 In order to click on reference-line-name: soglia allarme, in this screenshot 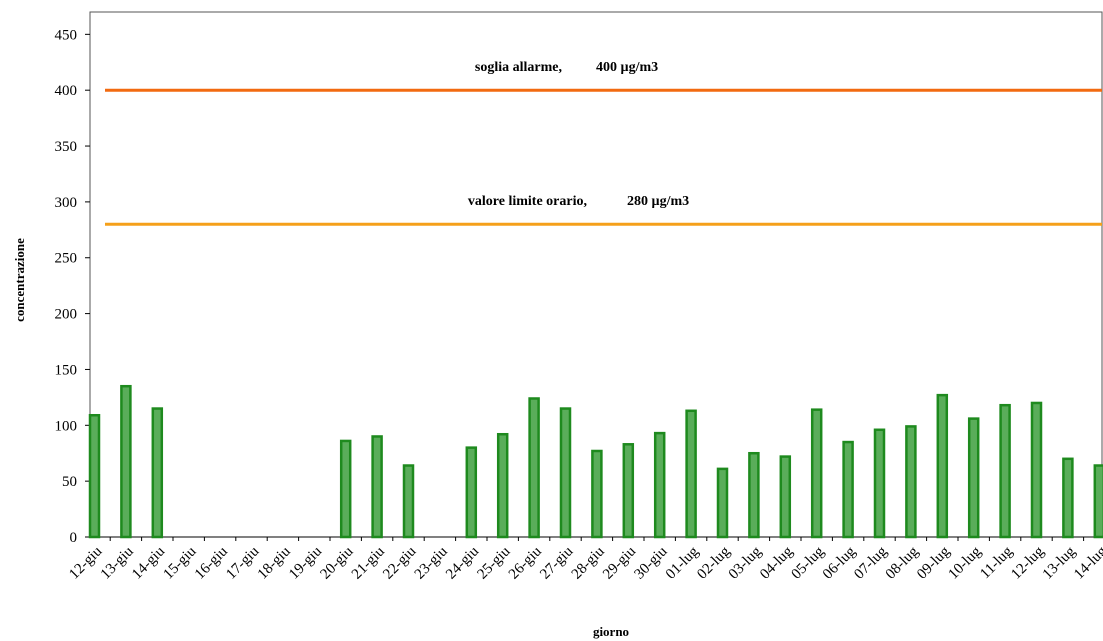, I will do `click(518, 67)`.